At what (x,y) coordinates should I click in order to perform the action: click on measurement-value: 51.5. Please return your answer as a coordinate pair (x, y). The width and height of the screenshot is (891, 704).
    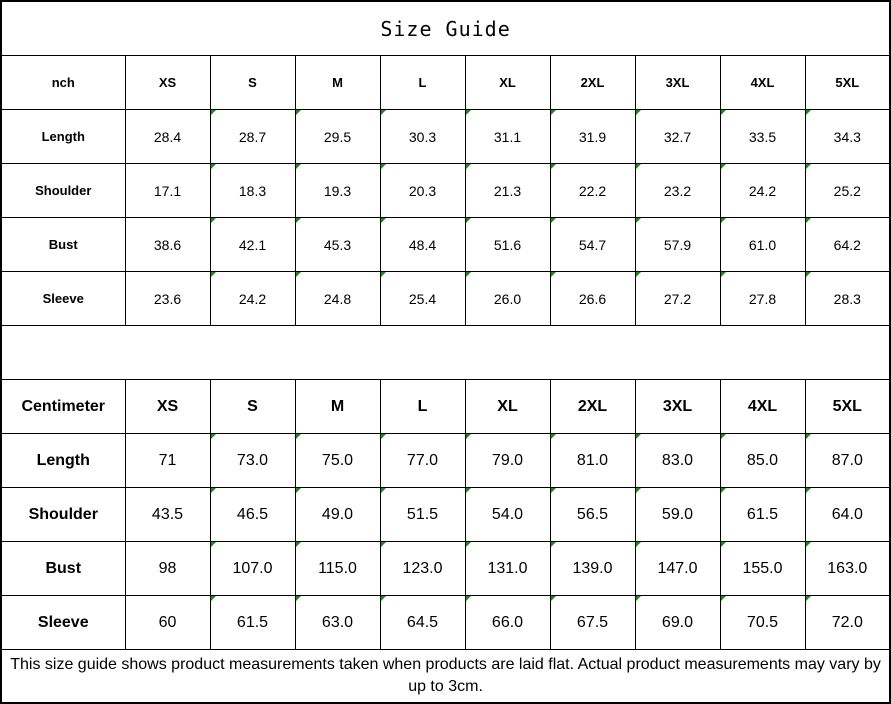
    Looking at the image, I should click on (422, 514).